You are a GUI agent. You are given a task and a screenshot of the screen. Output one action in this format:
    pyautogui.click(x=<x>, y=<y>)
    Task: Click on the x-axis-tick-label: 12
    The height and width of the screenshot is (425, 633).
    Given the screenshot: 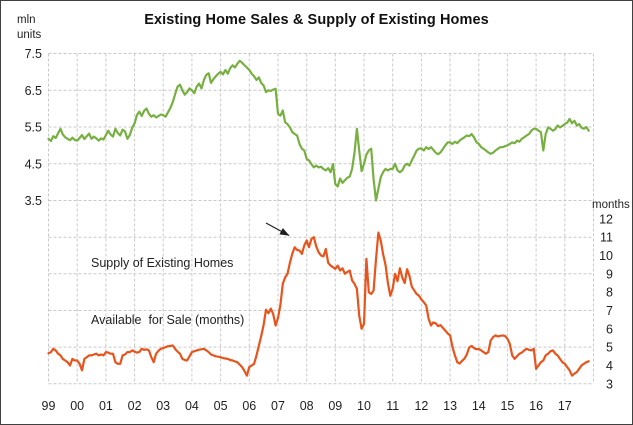 What is the action you would take?
    pyautogui.click(x=421, y=406)
    